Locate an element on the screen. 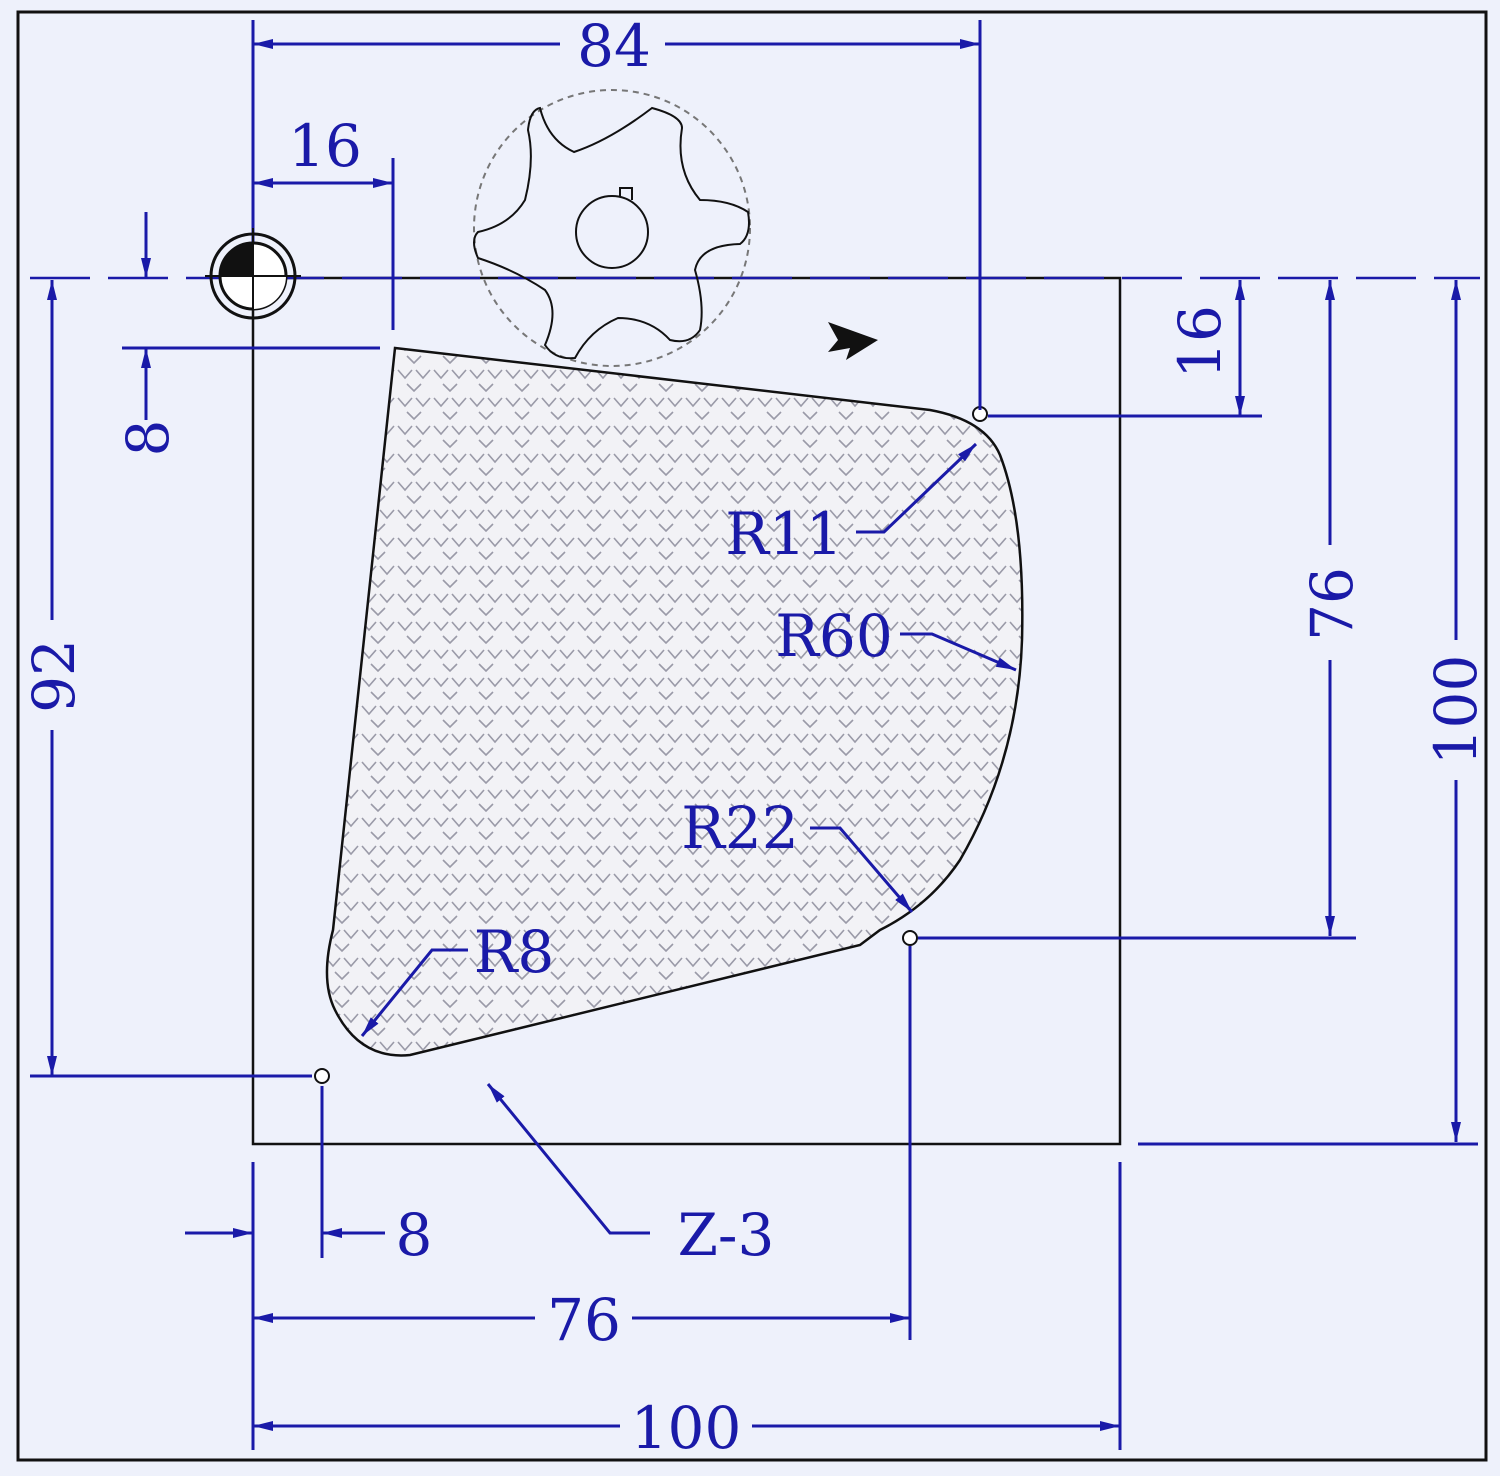 Image resolution: width=1500 pixels, height=1476 pixels. dim-16-right-label: 16 is located at coordinates (1200, 342).